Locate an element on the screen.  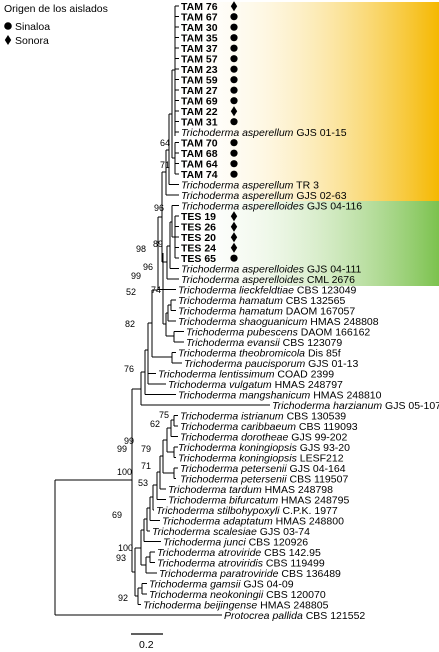
bootstrap-value: 52 is located at coordinates (131, 292).